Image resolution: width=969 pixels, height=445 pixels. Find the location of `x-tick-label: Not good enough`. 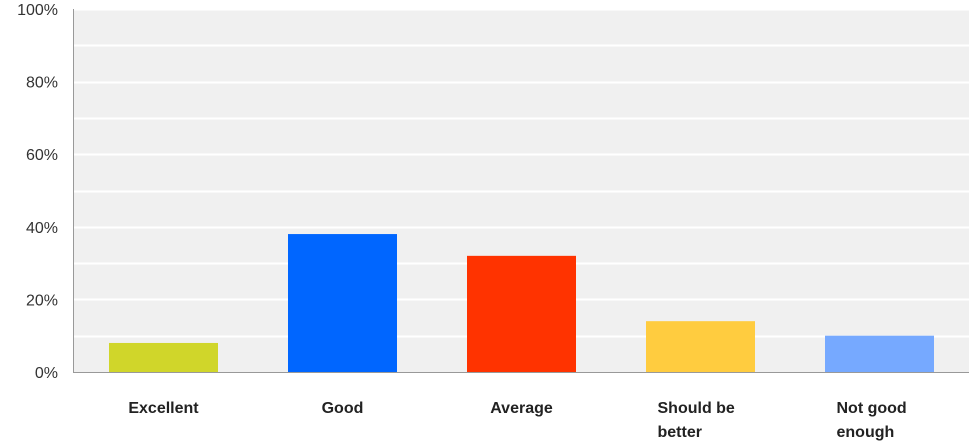

x-tick-label: Not good enough is located at coordinates (872, 420).